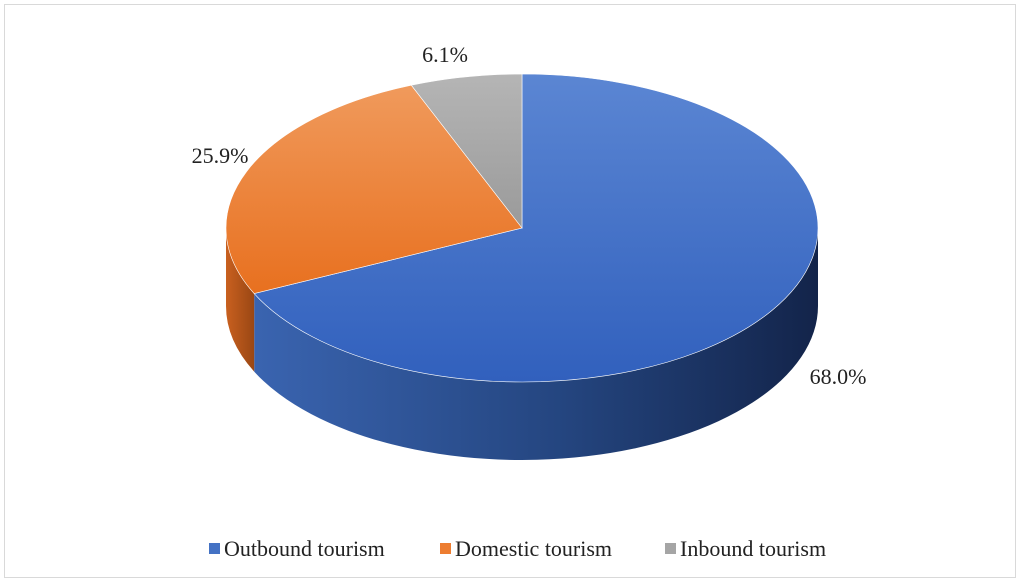 This screenshot has width=1022, height=583. Describe the element at coordinates (304, 548) in the screenshot. I see `legend-label-outbound-tourism: Outbound tourism` at that location.